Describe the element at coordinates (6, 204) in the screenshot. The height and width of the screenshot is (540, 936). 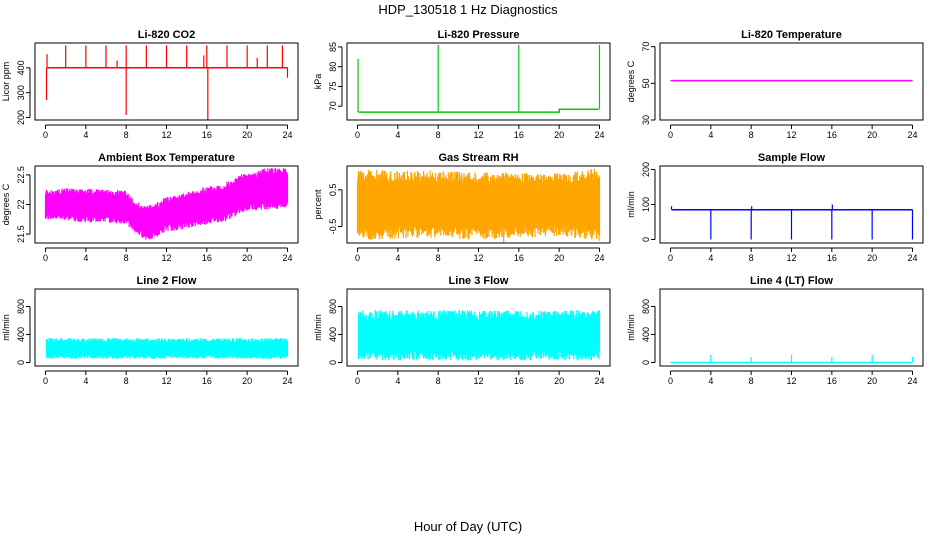
I see `y-axis-label: degrees C` at that location.